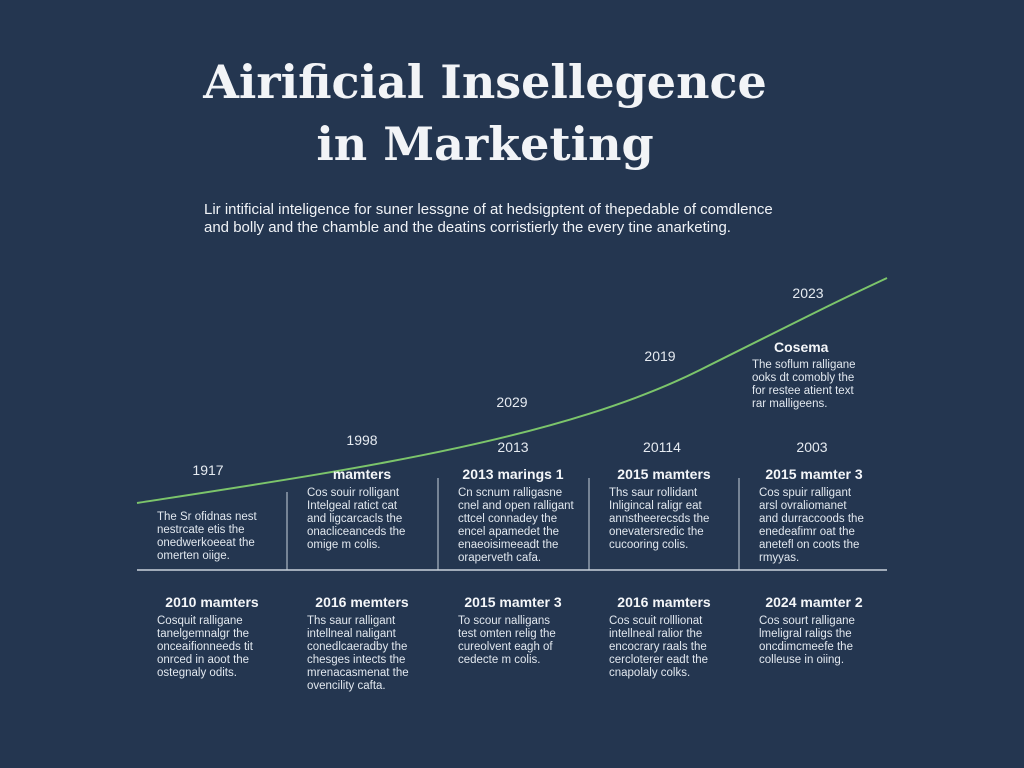 This screenshot has height=768, width=1024. What do you see at coordinates (513, 474) in the screenshot?
I see `cell-title: 2013 marings 1` at bounding box center [513, 474].